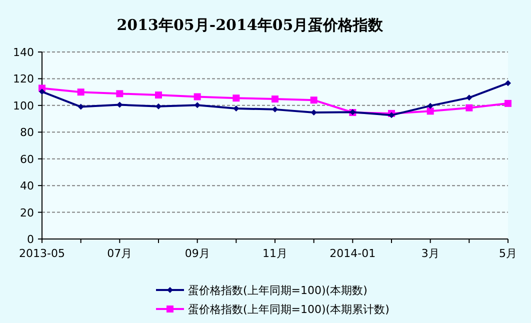 The height and width of the screenshot is (323, 531). What do you see at coordinates (353, 253) in the screenshot?
I see `x-tick-label: 2014-01` at bounding box center [353, 253].